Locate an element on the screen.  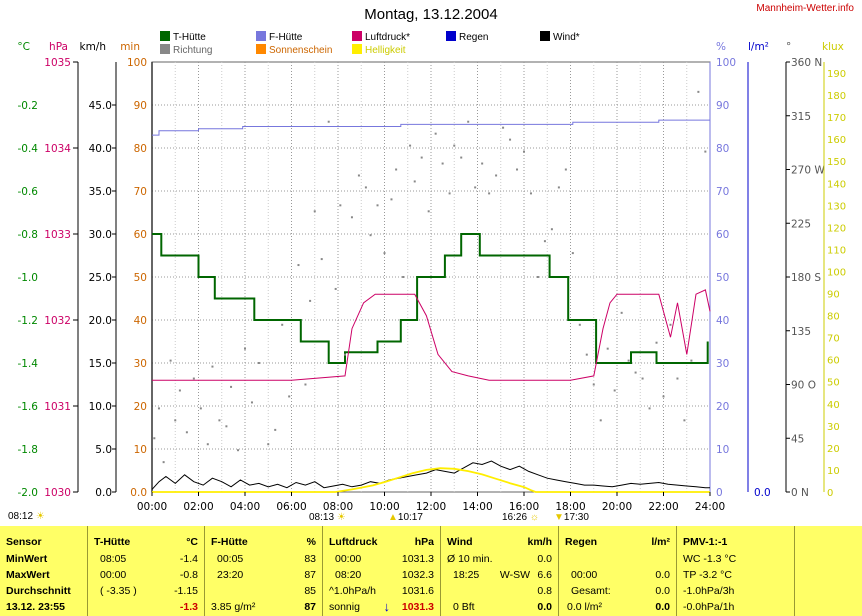
table-header: Regen is located at coordinates (581, 542).